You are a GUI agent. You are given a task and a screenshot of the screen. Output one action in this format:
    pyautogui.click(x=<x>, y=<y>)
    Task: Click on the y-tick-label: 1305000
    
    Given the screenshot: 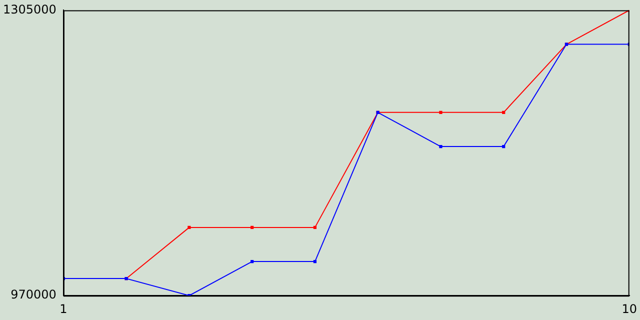 What is the action you would take?
    pyautogui.click(x=29, y=9)
    